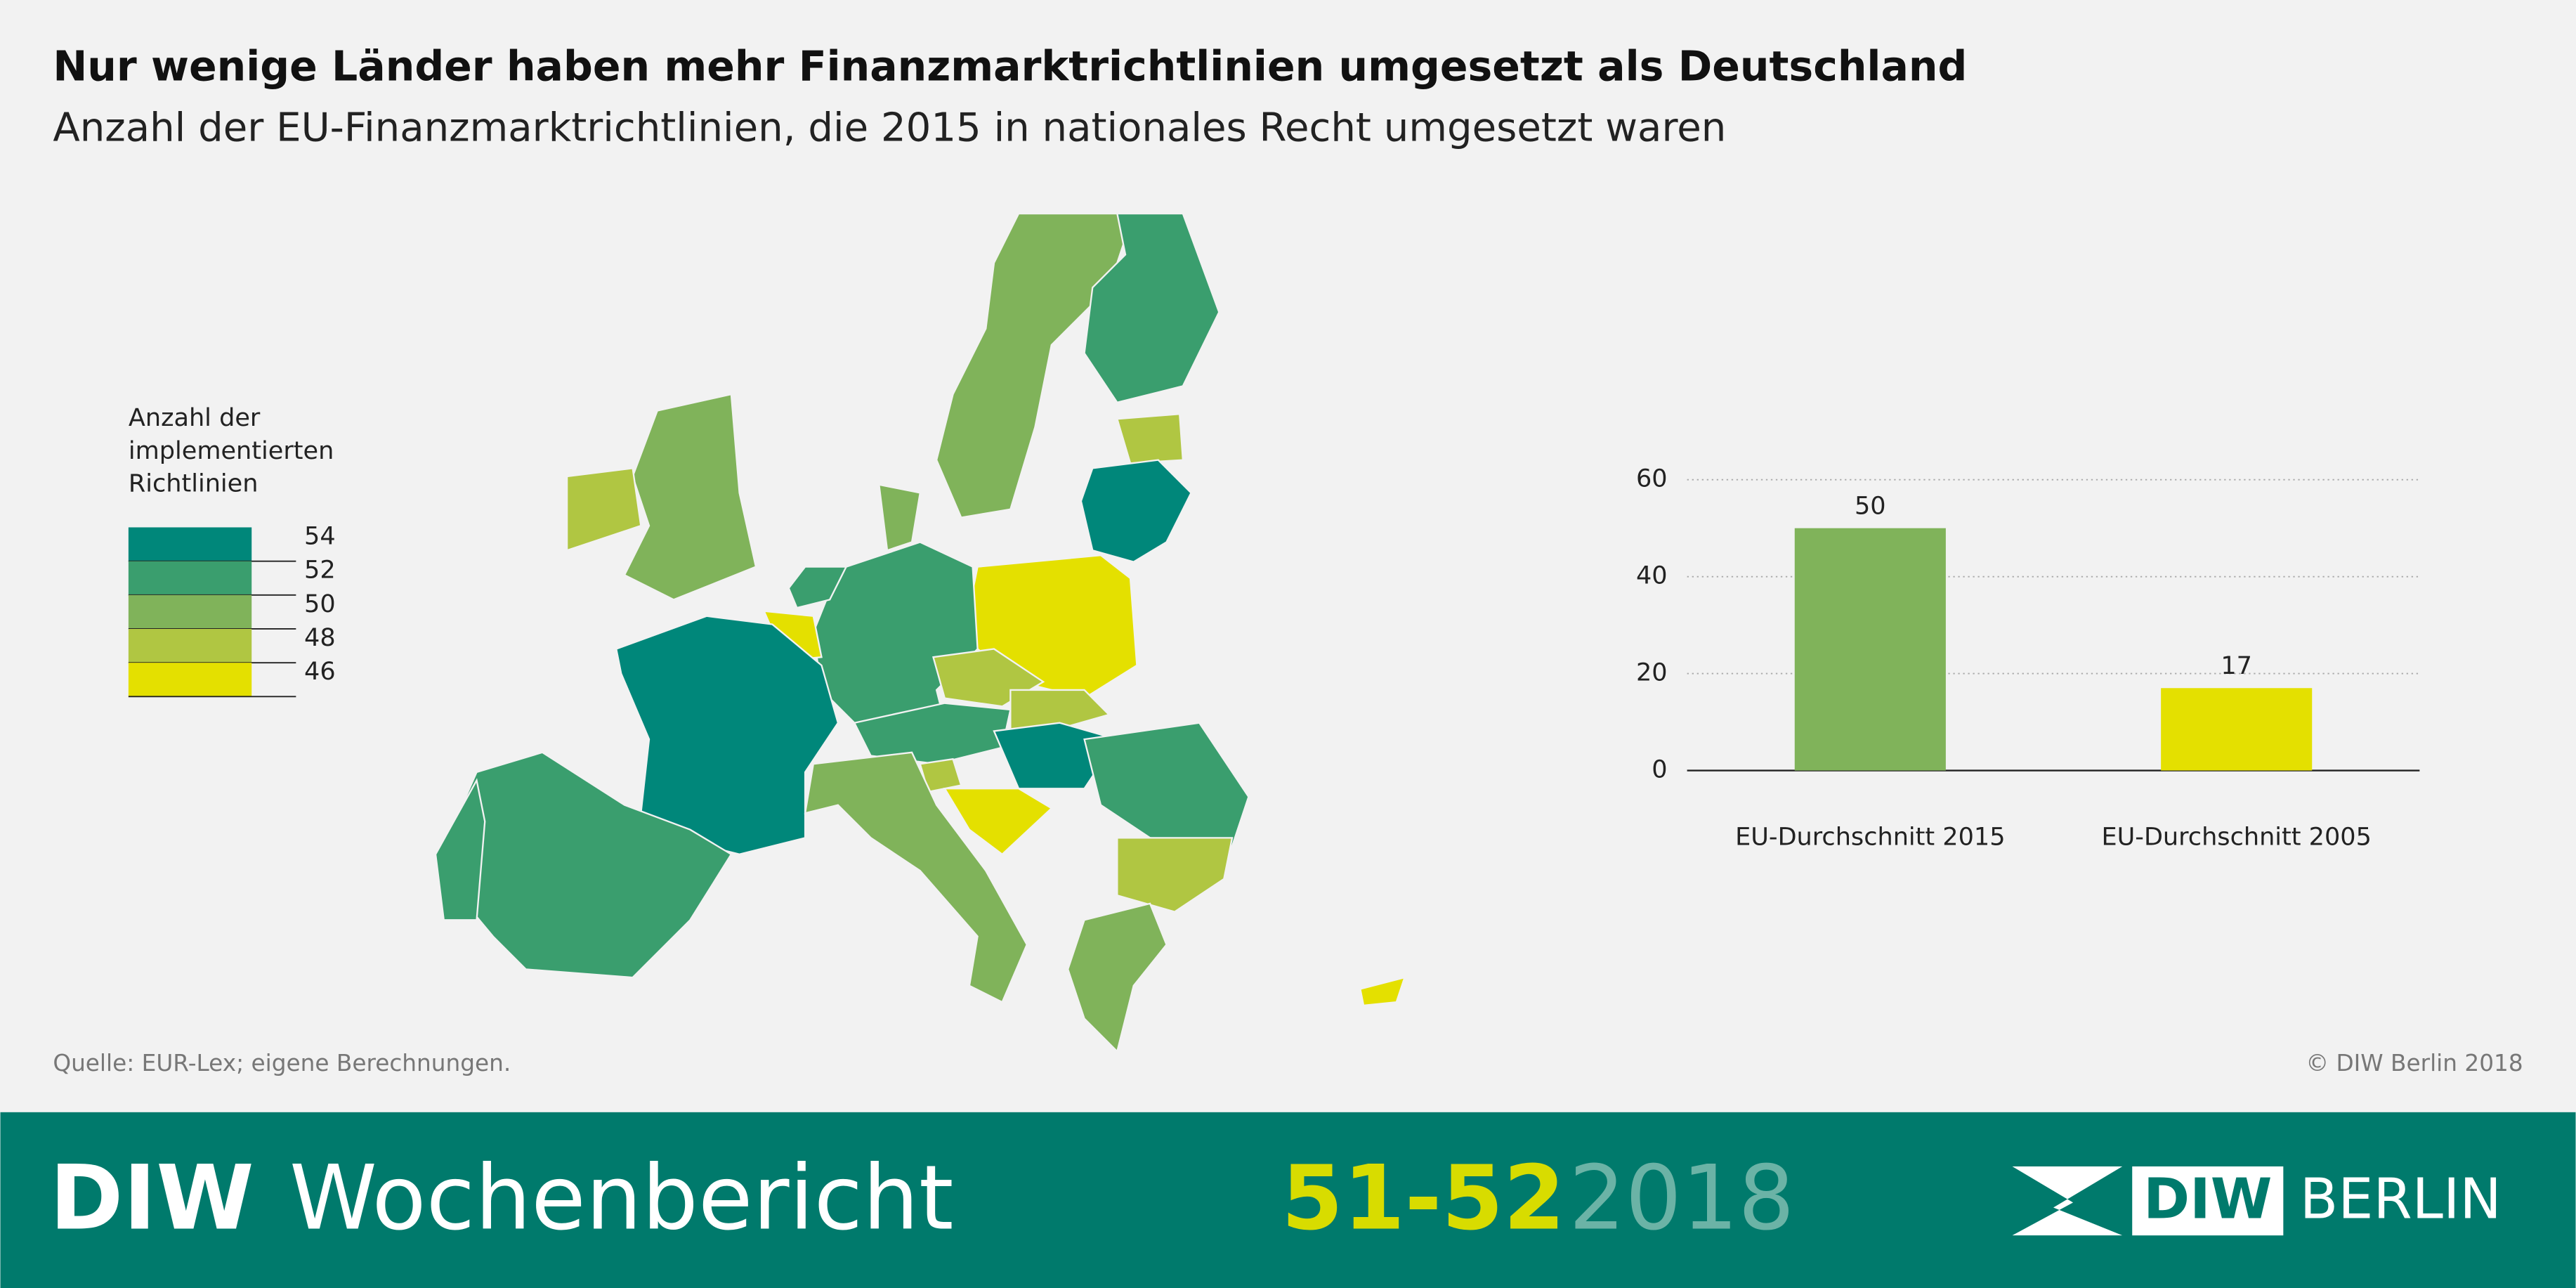 This screenshot has height=1288, width=2576. What do you see at coordinates (320, 604) in the screenshot?
I see `legend-label: 50` at bounding box center [320, 604].